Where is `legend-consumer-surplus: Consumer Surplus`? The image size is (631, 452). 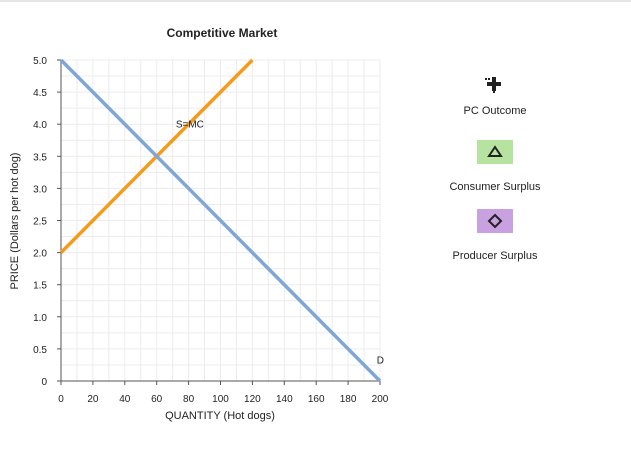 legend-consumer-surplus: Consumer Surplus is located at coordinates (495, 166).